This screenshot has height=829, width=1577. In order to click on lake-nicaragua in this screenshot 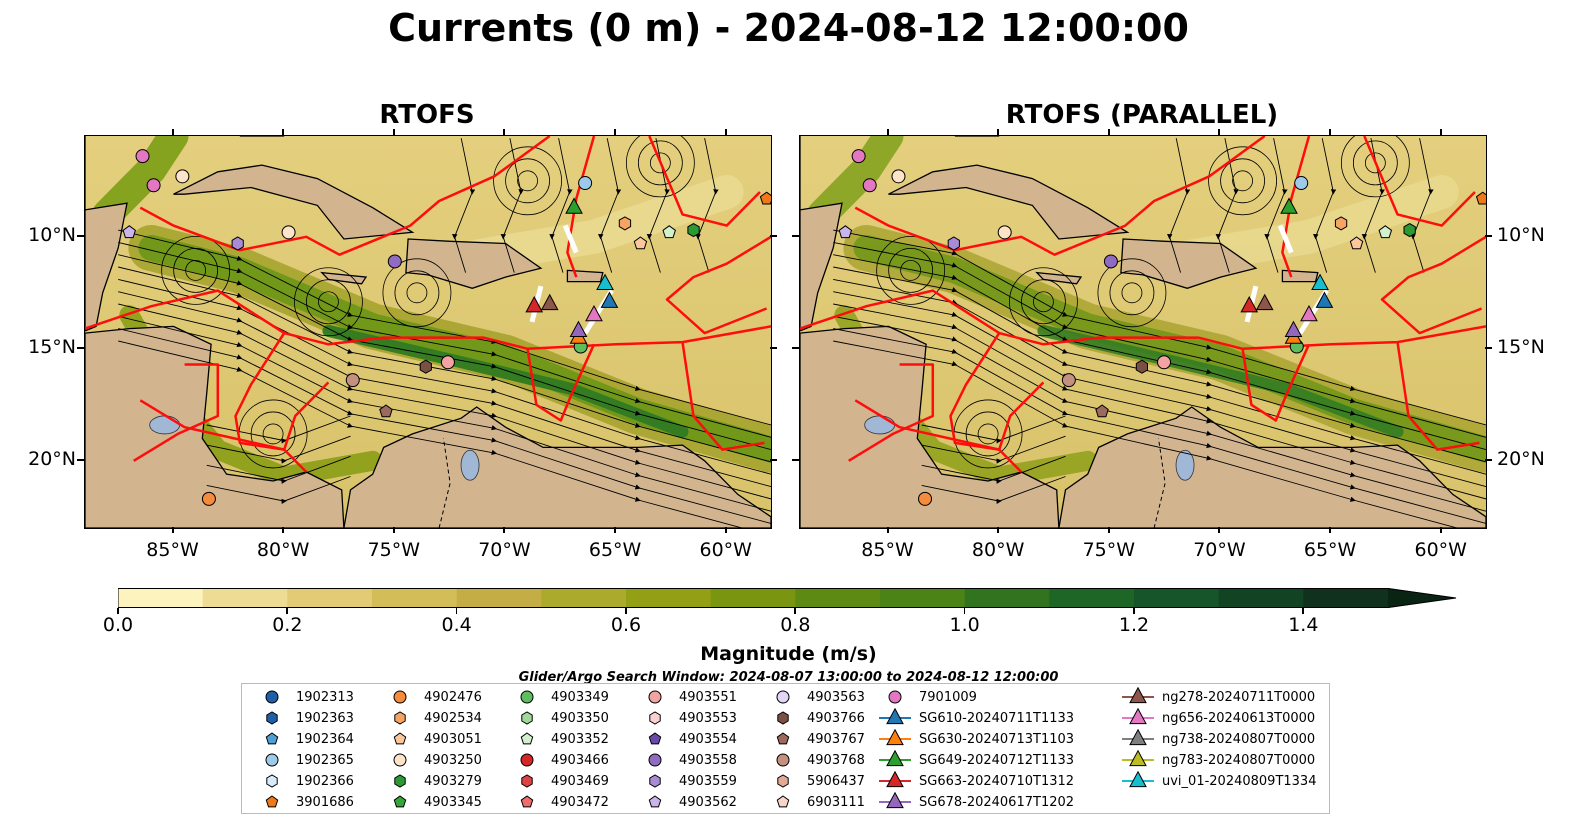, I will do `click(880, 425)`.